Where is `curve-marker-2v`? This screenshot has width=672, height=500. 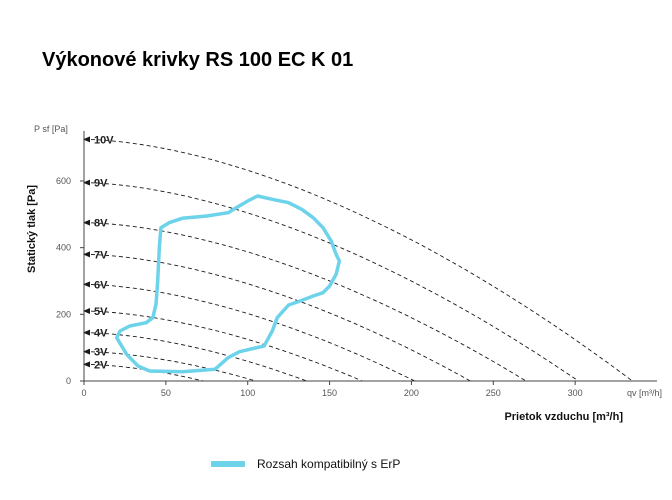 curve-marker-2v is located at coordinates (86, 364).